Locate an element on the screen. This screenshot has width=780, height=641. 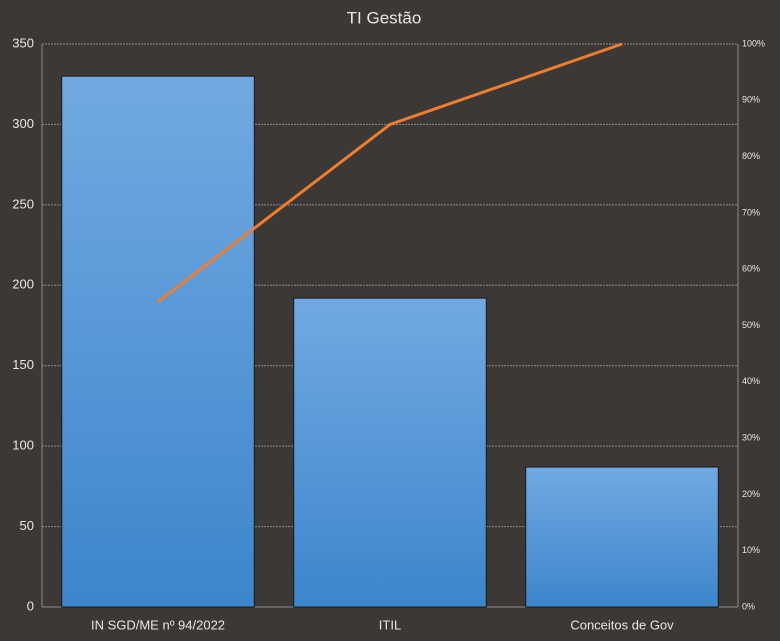
y-tick-label: 350 is located at coordinates (23, 42).